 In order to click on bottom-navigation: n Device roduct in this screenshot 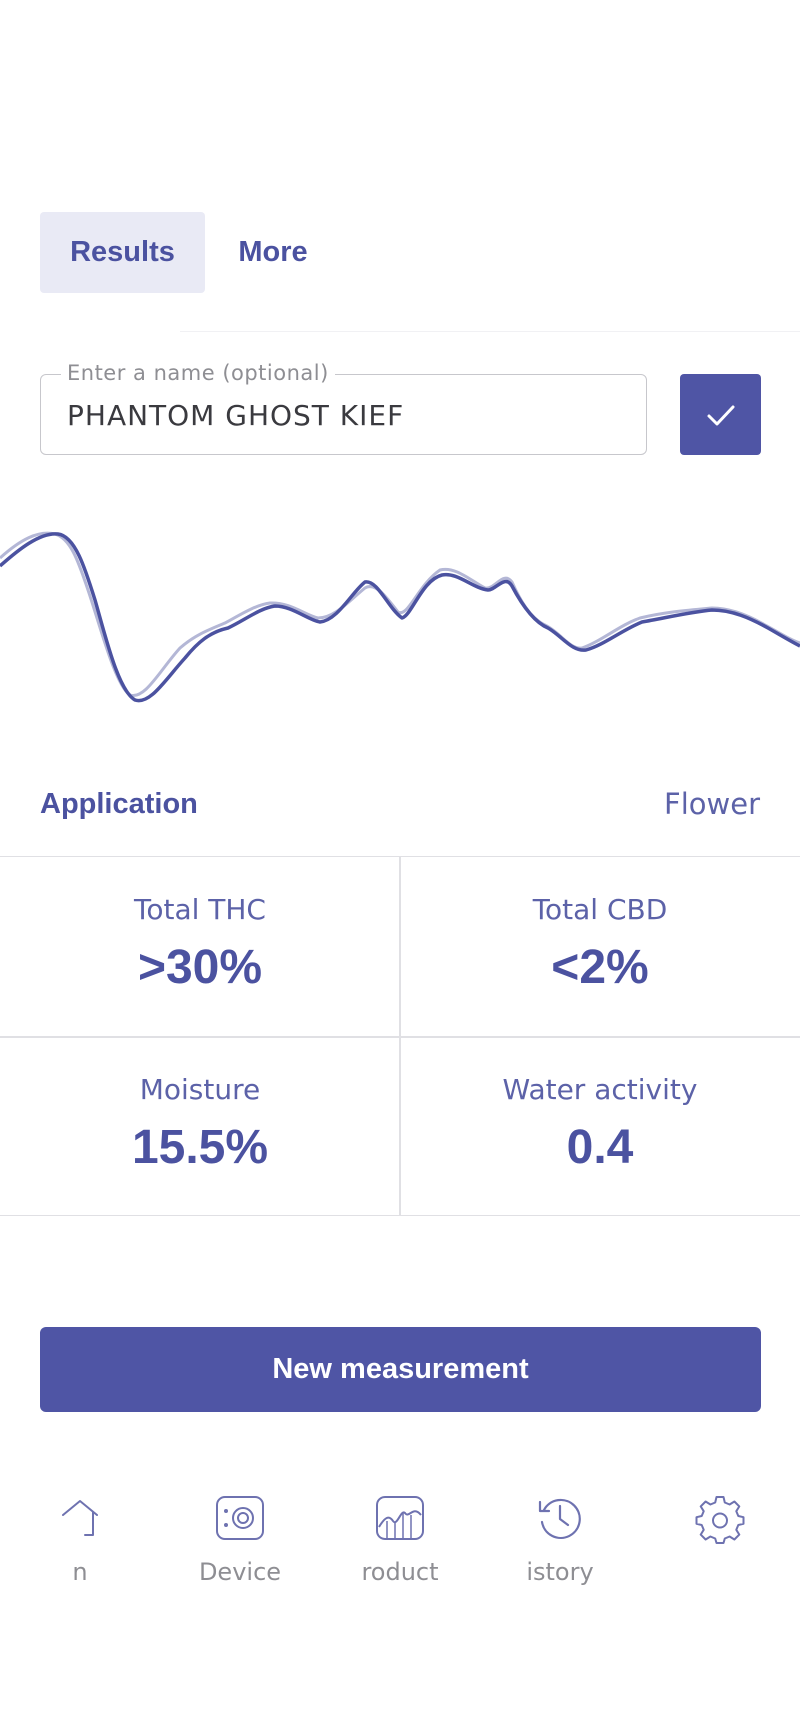, I will do `click(400, 1550)`.